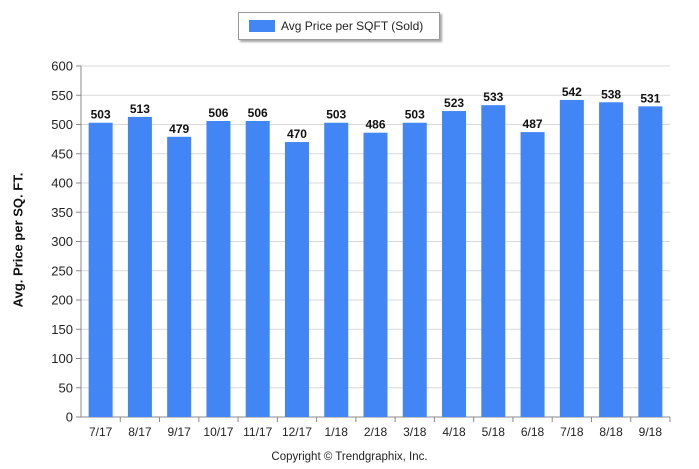  Describe the element at coordinates (533, 124) in the screenshot. I see `data-label: 487` at that location.